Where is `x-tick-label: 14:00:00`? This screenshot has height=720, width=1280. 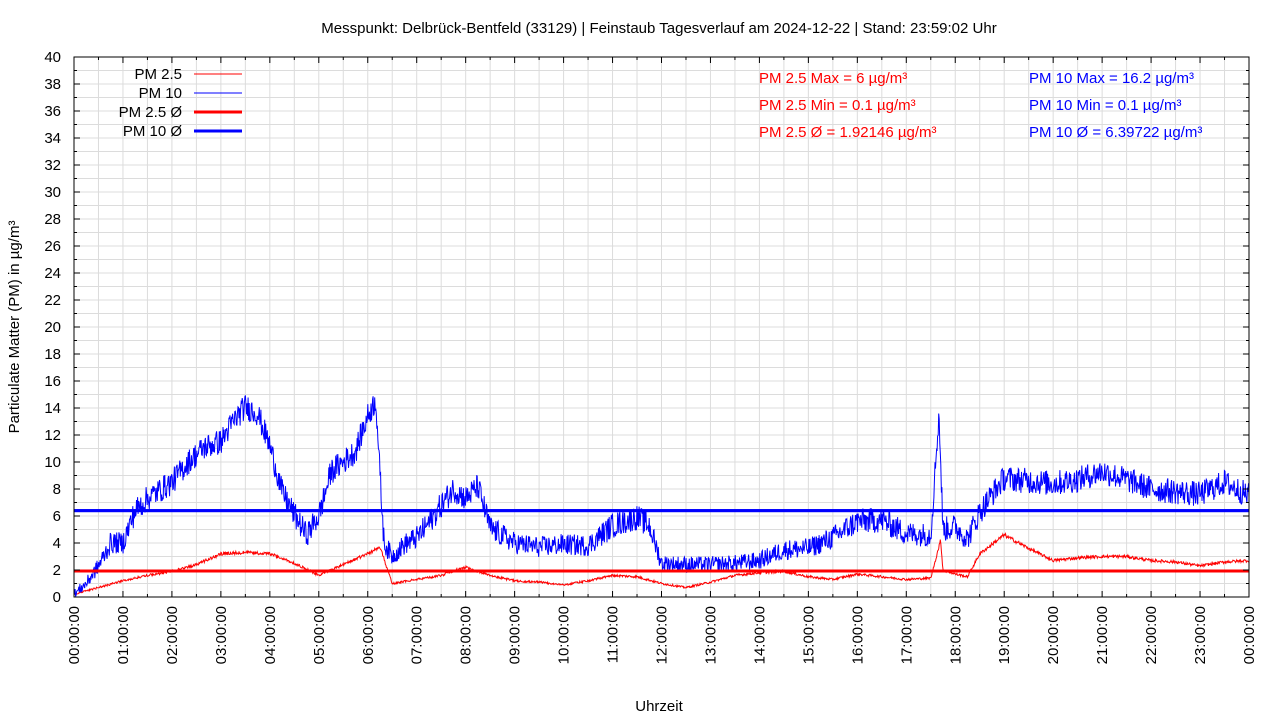 x-tick-label: 14:00:00 is located at coordinates (759, 635).